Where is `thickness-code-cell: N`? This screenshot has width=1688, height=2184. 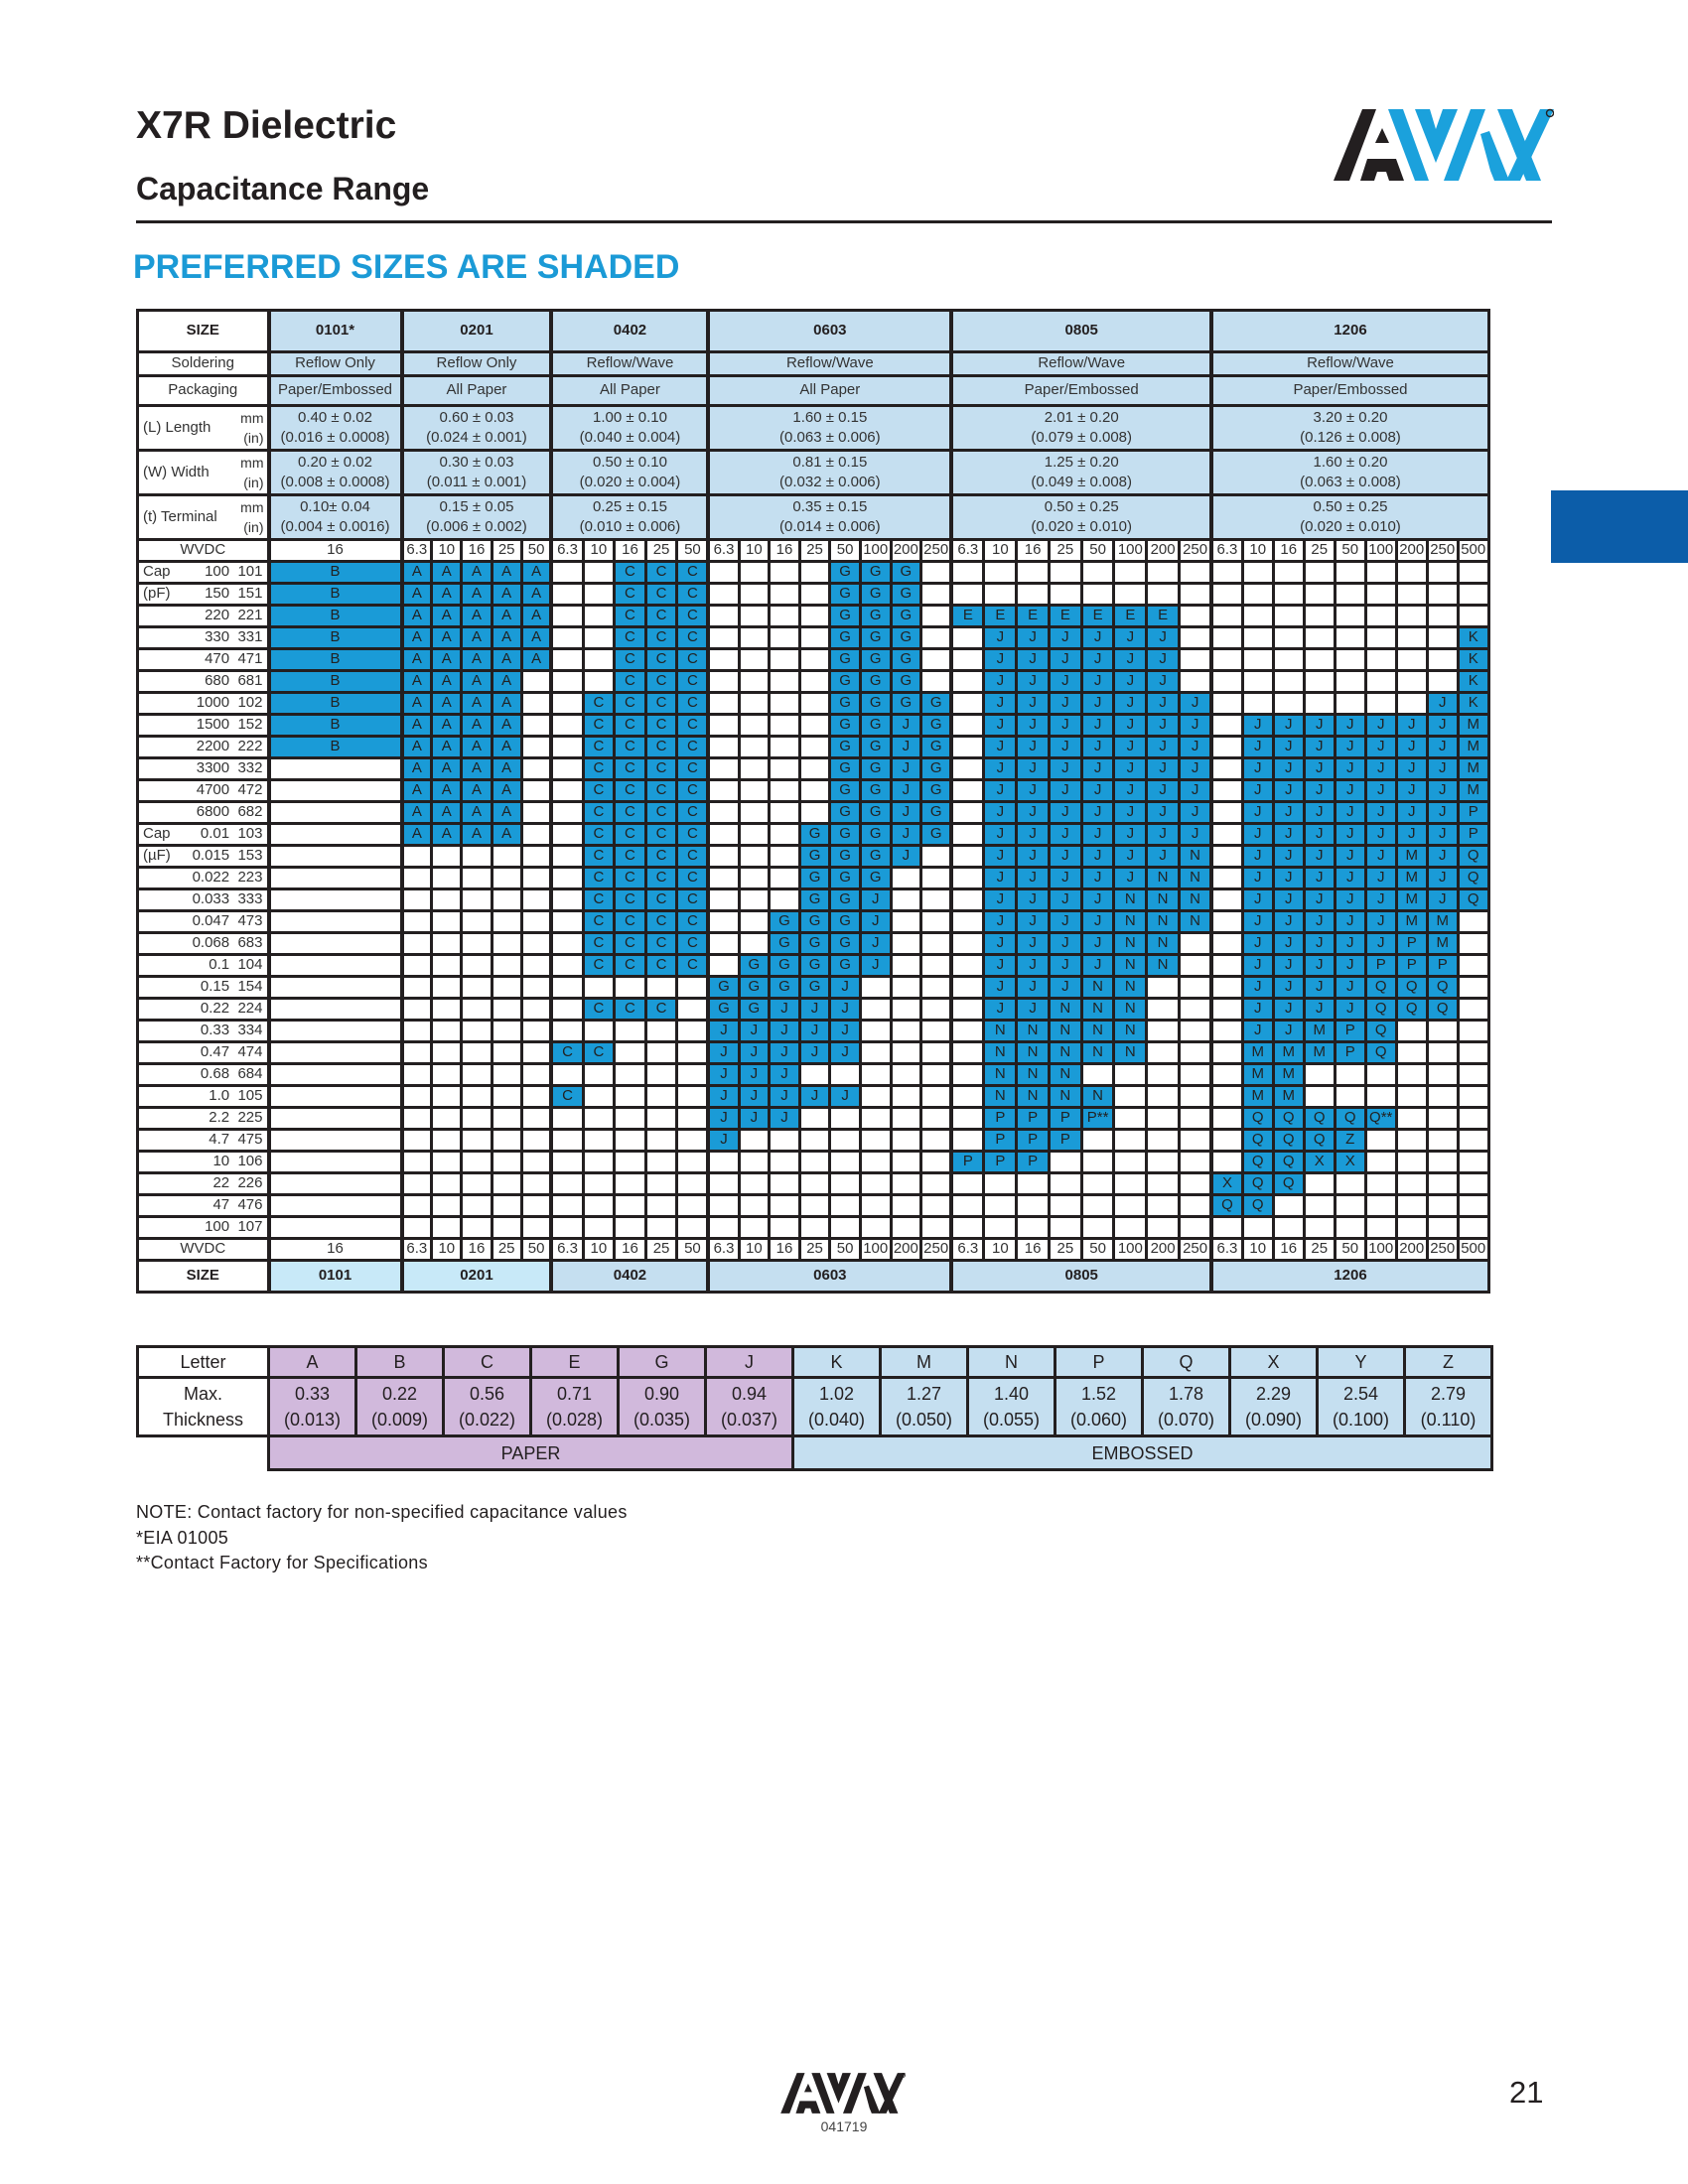 thickness-code-cell: N is located at coordinates (1065, 1096).